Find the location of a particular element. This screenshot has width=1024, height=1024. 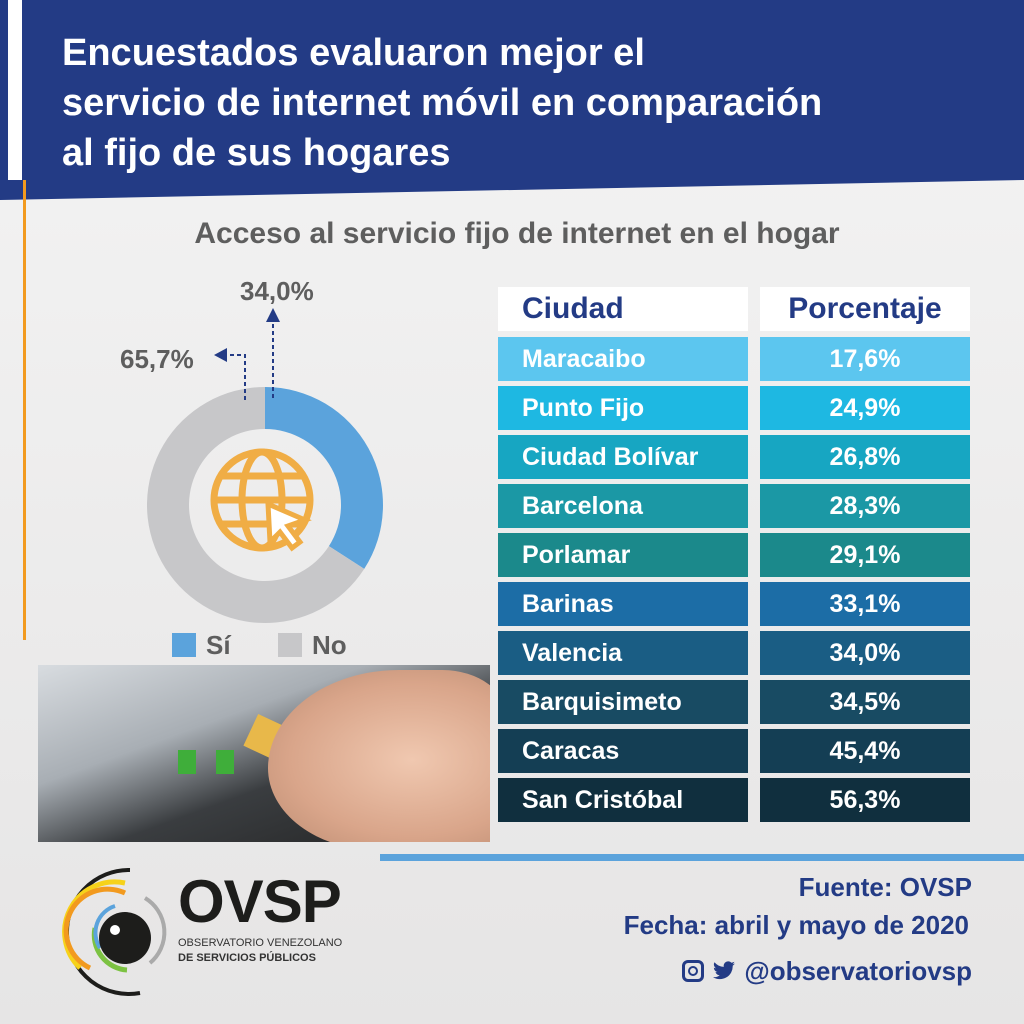

table-cell-city: Barquisimeto is located at coordinates (623, 702).